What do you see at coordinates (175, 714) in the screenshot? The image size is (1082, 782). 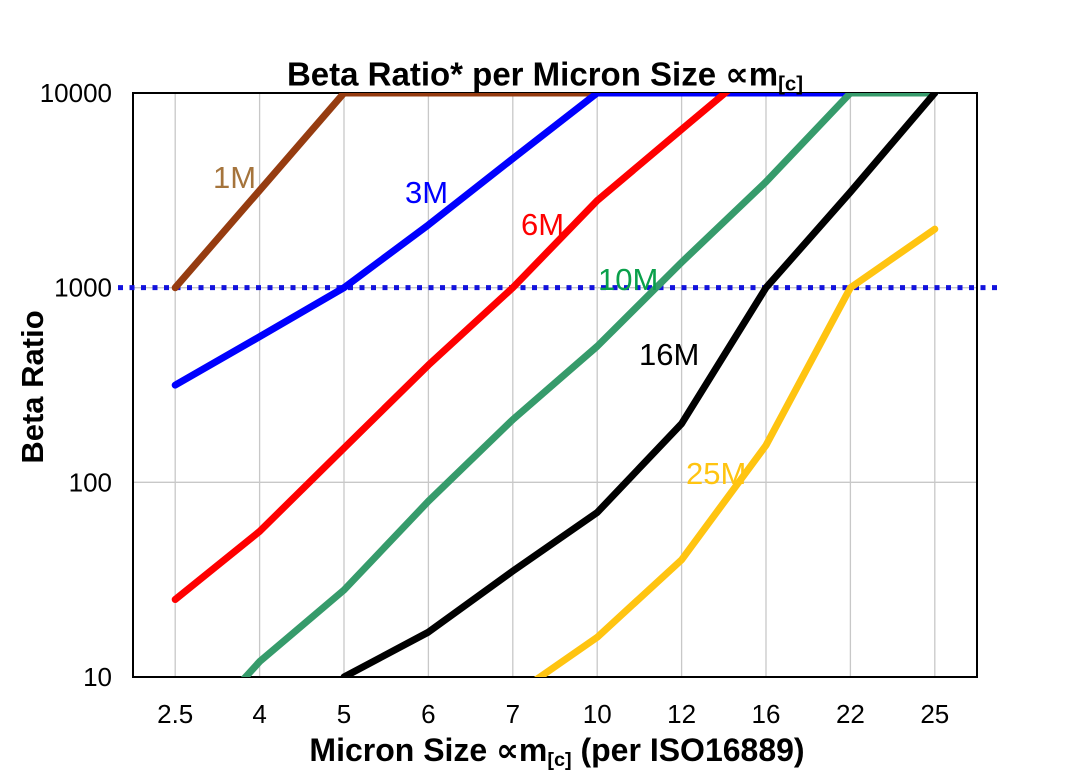 I see `x-tick-label-2.5: 2.5` at bounding box center [175, 714].